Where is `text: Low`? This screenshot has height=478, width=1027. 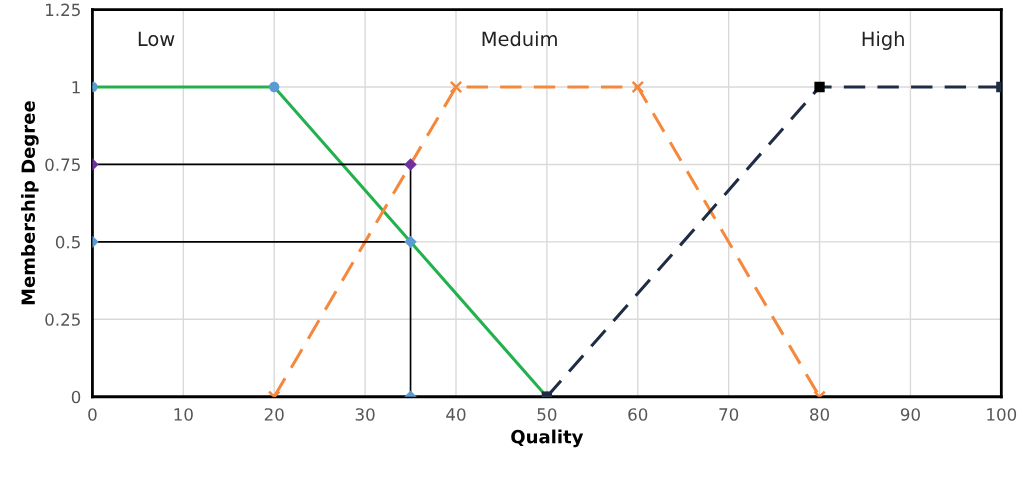 text: Low is located at coordinates (156, 39).